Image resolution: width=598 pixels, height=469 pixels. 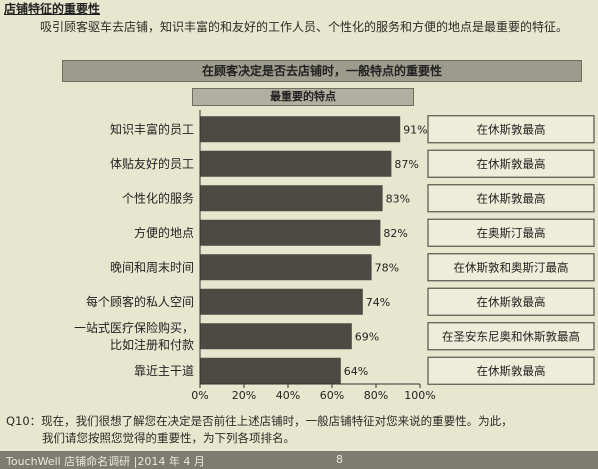 What do you see at coordinates (288, 395) in the screenshot?
I see `x-tick-label: 40%` at bounding box center [288, 395].